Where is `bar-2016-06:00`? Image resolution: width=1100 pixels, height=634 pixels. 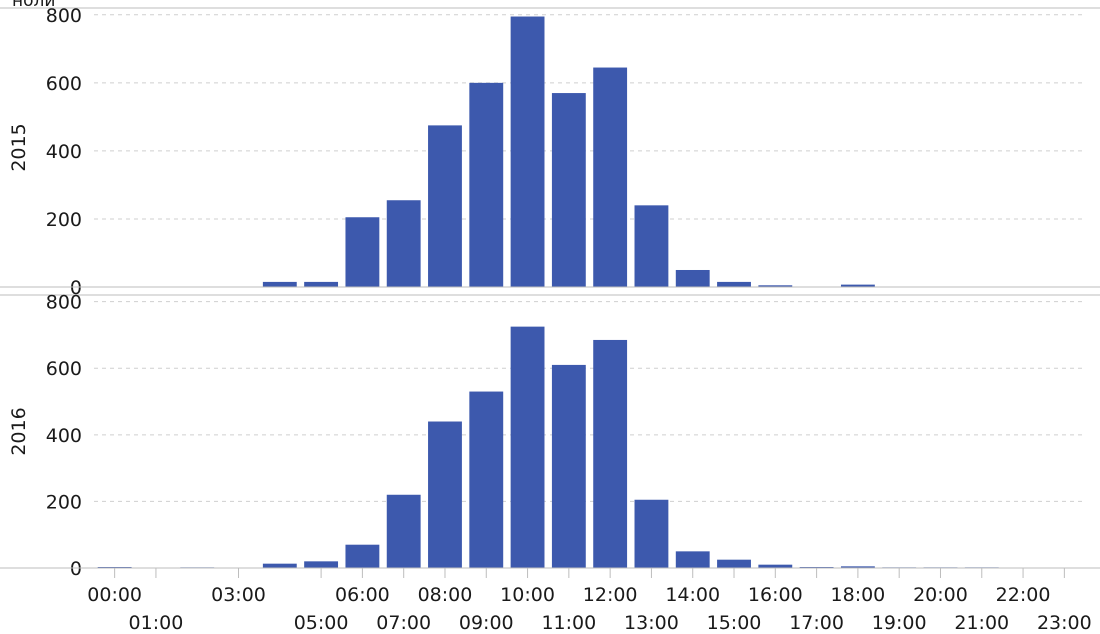 bar-2016-06:00 is located at coordinates (362, 556).